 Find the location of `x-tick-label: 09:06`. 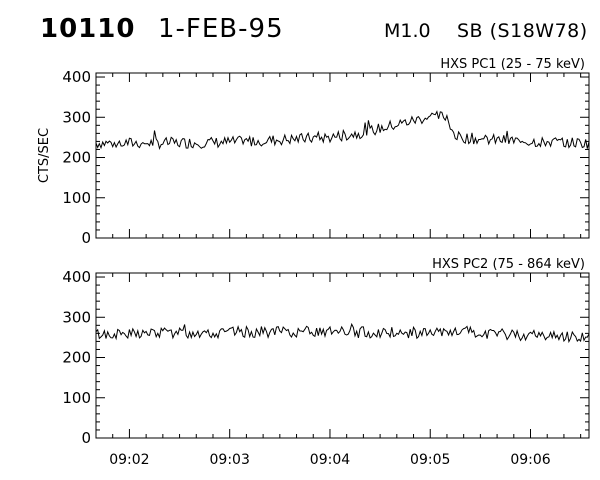

x-tick-label: 09:06 is located at coordinates (530, 460).